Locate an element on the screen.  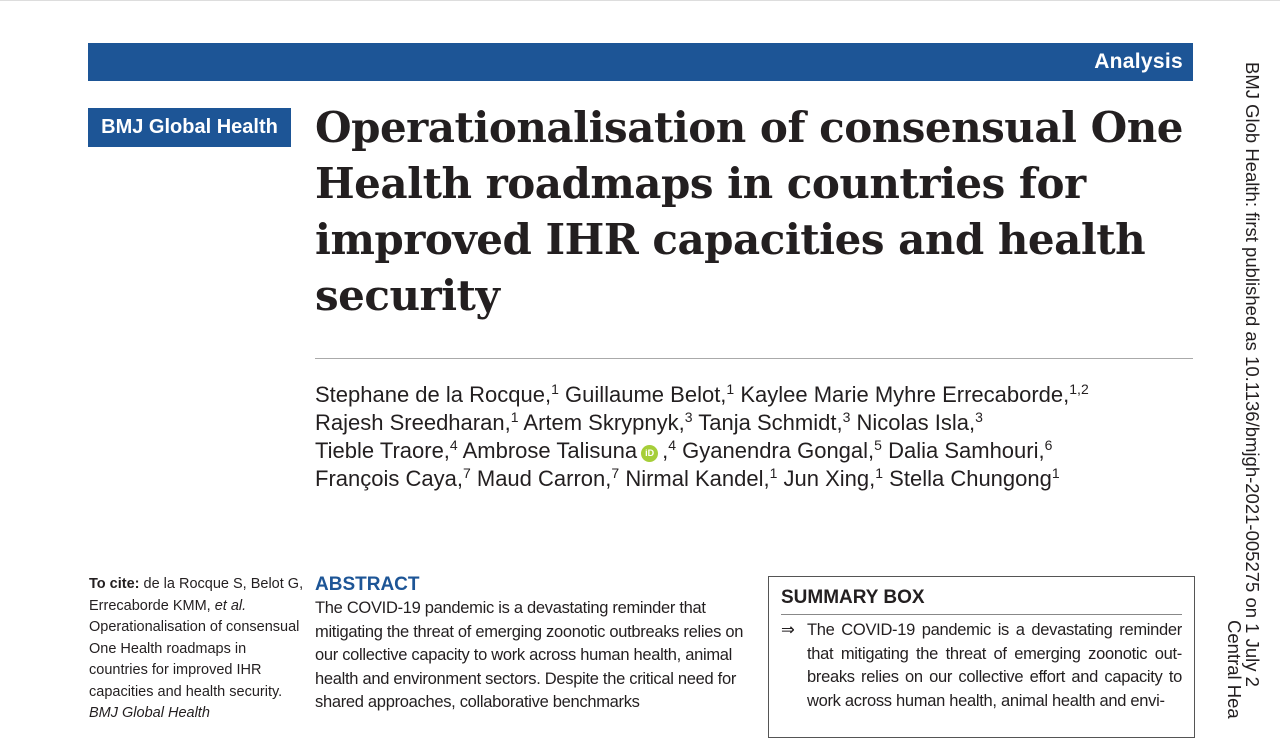
author: Gyanendra Gongal,5 is located at coordinates (782, 450).